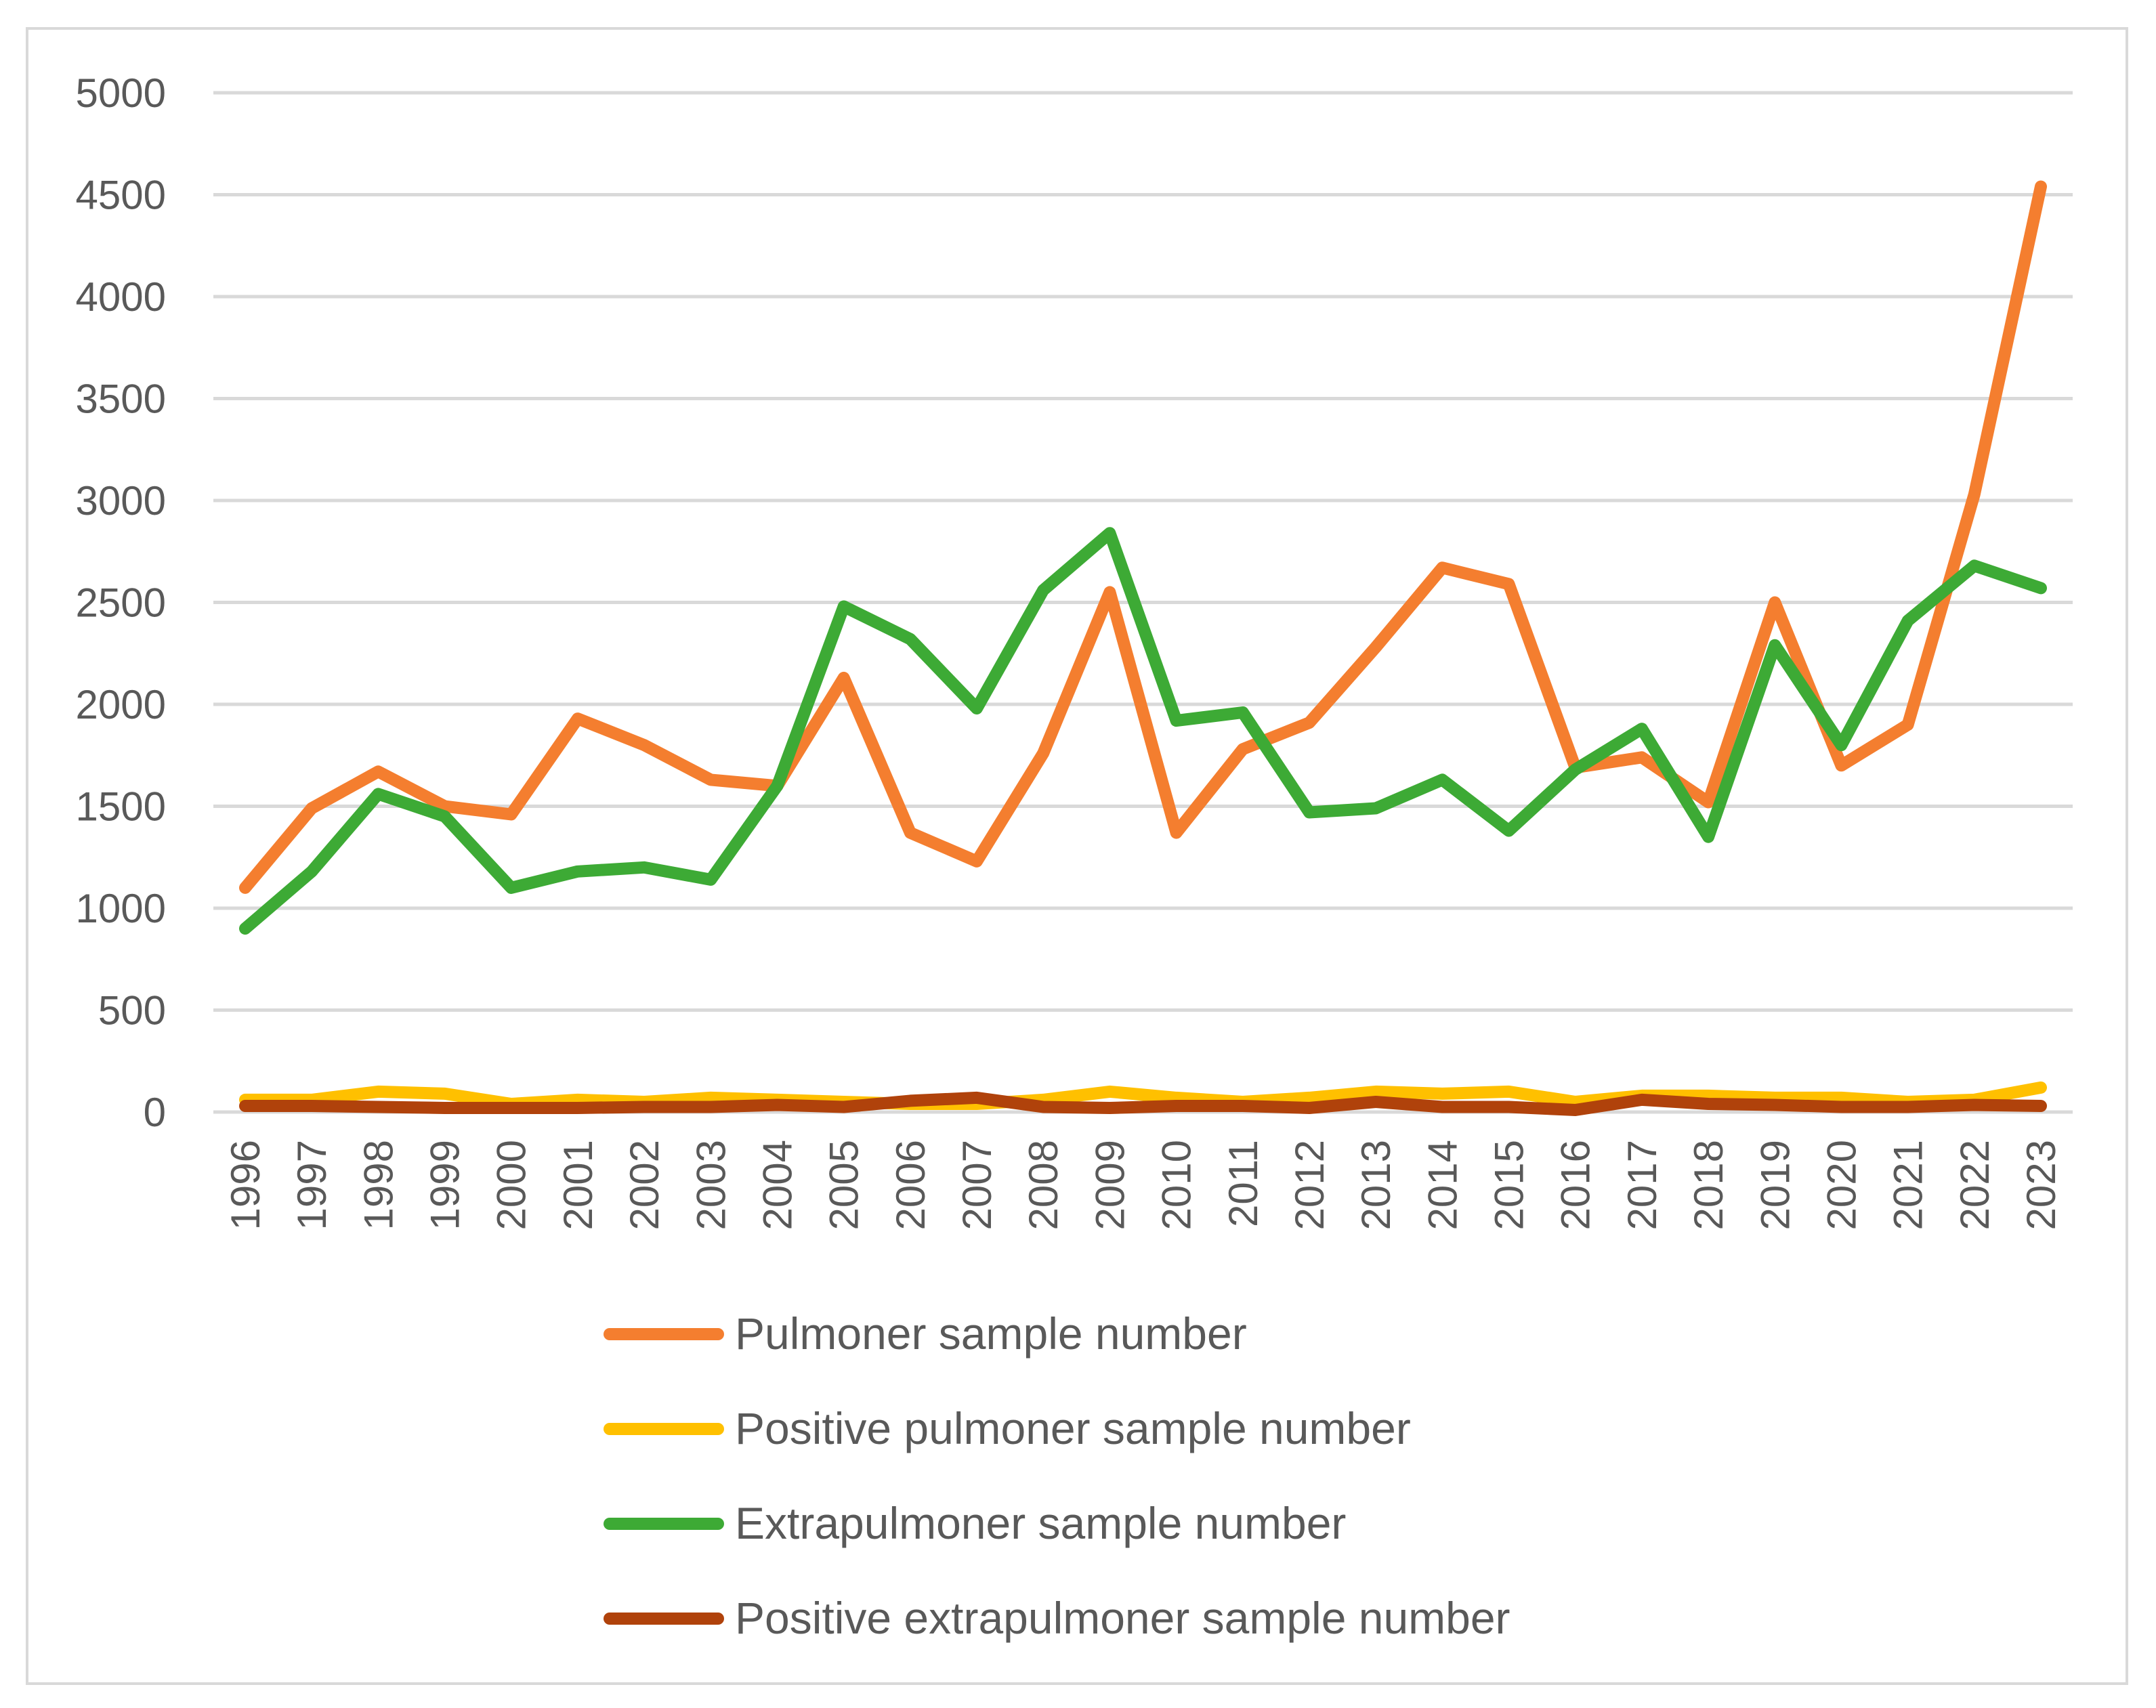 The height and width of the screenshot is (1708, 2156). What do you see at coordinates (1509, 1185) in the screenshot?
I see `x-tick-label: 2015` at bounding box center [1509, 1185].